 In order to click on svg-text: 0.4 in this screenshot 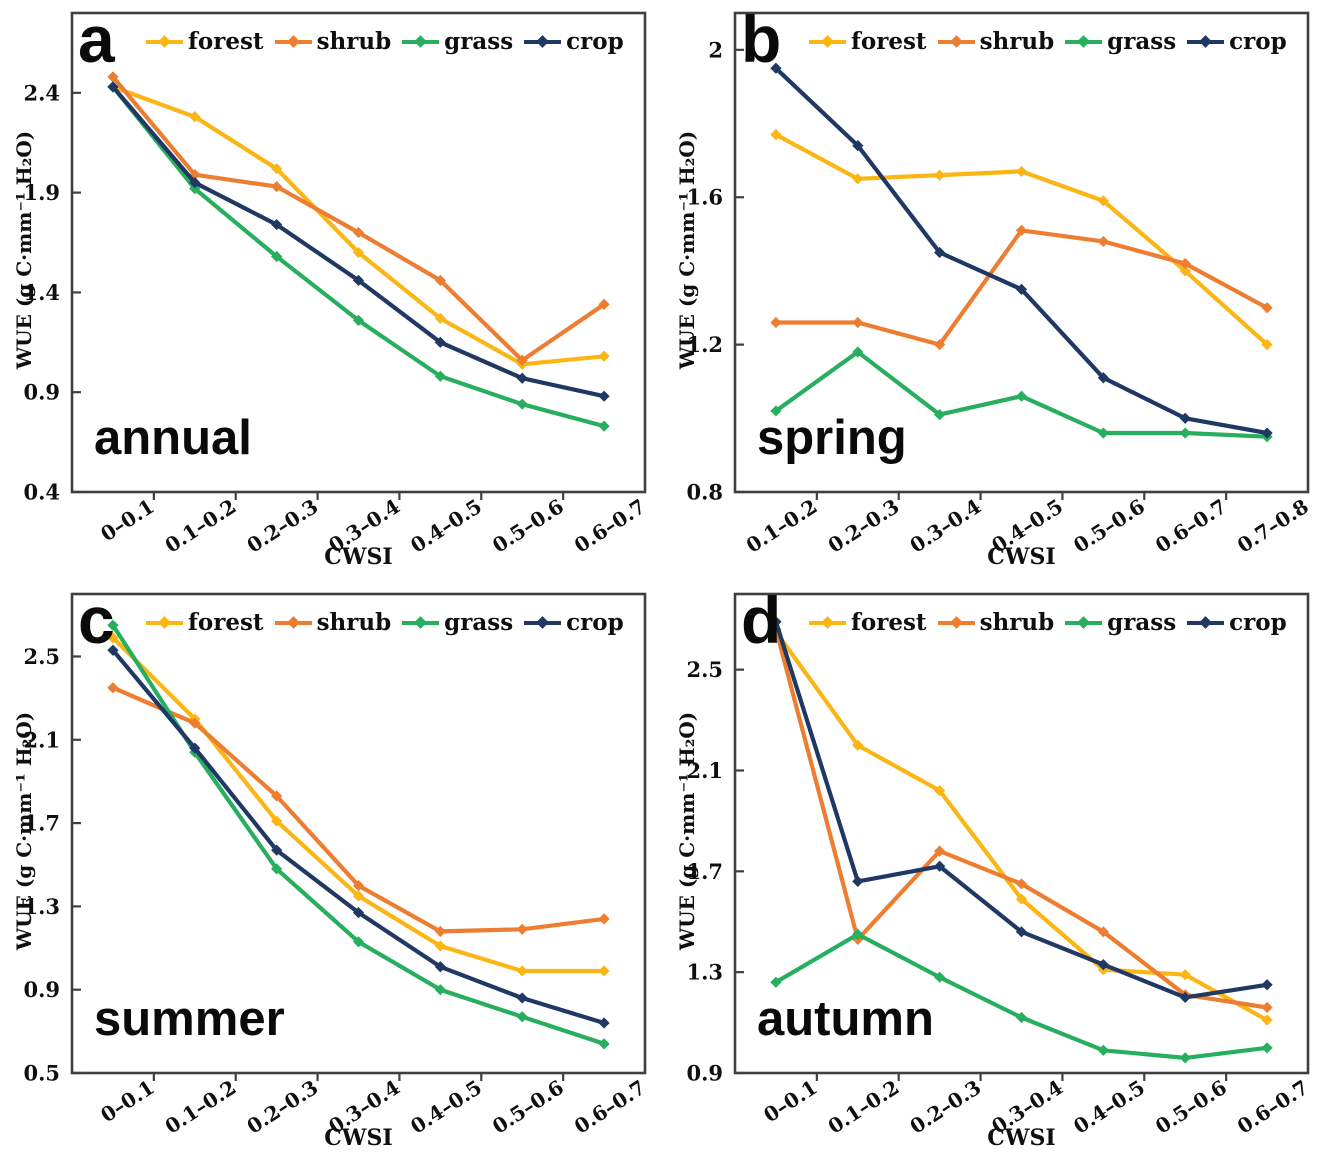, I will do `click(41, 492)`.